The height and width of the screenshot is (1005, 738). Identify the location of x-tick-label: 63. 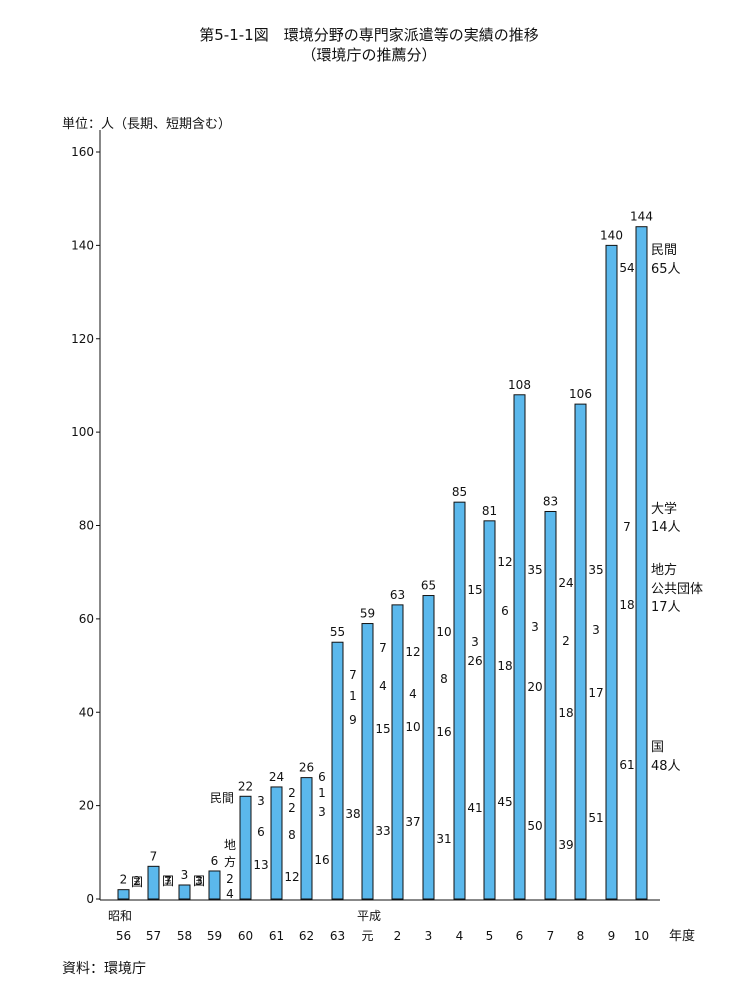
(337, 936).